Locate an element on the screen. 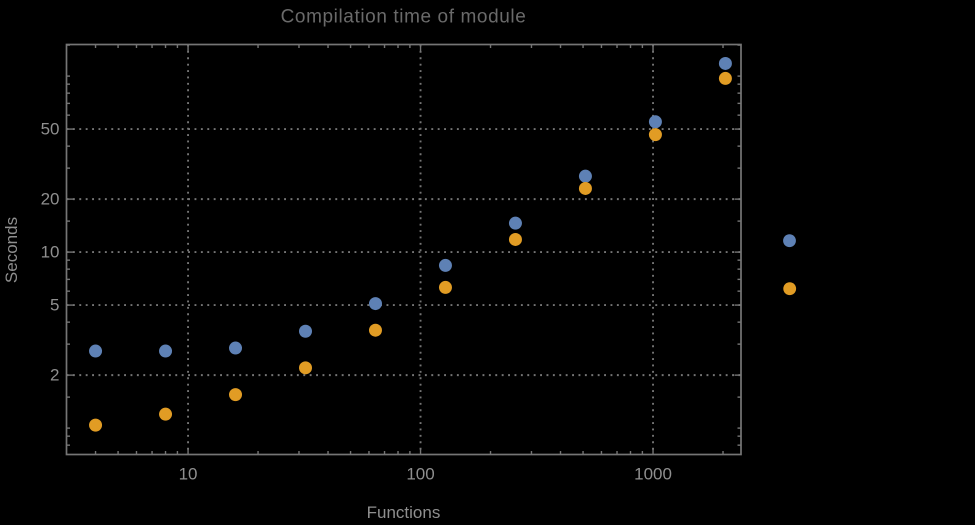  y-tick-label: 10 is located at coordinates (50, 252).